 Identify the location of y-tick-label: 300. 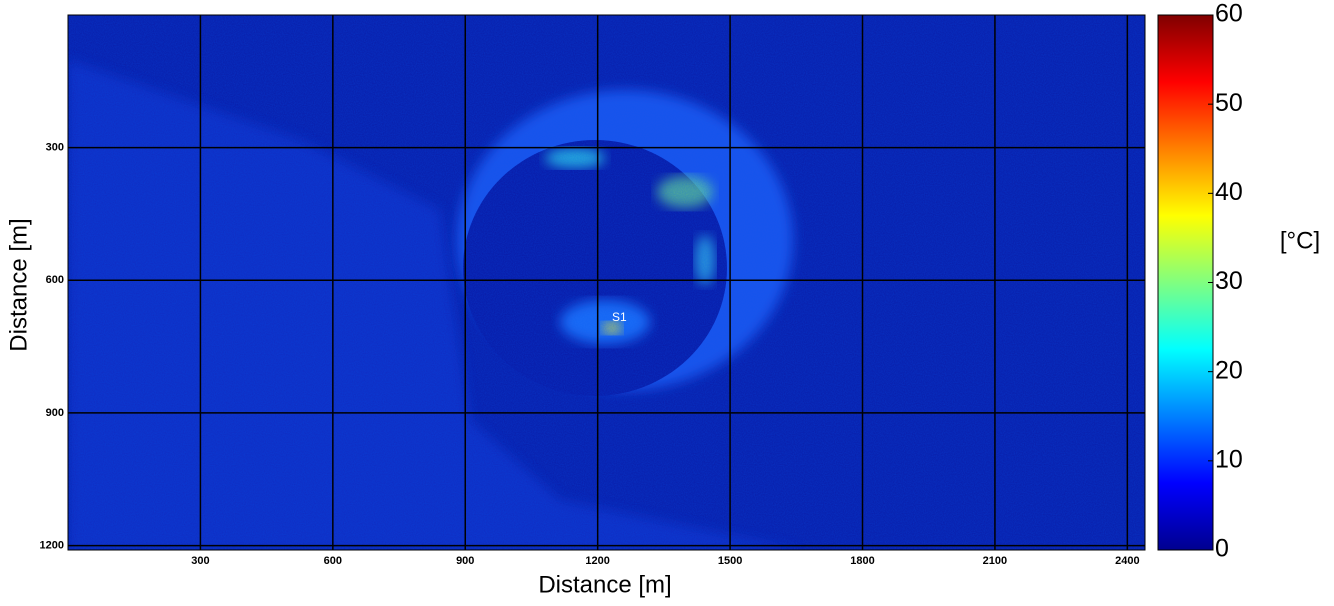
(55, 148).